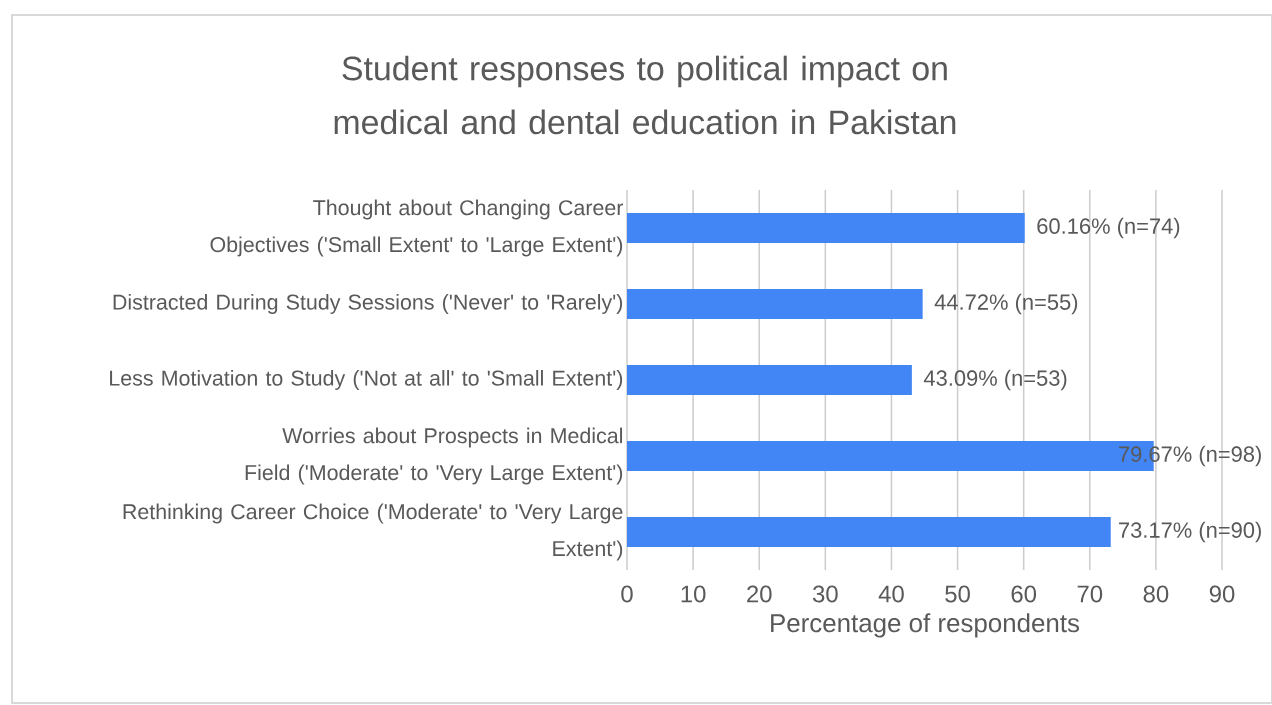  Describe the element at coordinates (1090, 594) in the screenshot. I see `x-tick-label: 70` at that location.